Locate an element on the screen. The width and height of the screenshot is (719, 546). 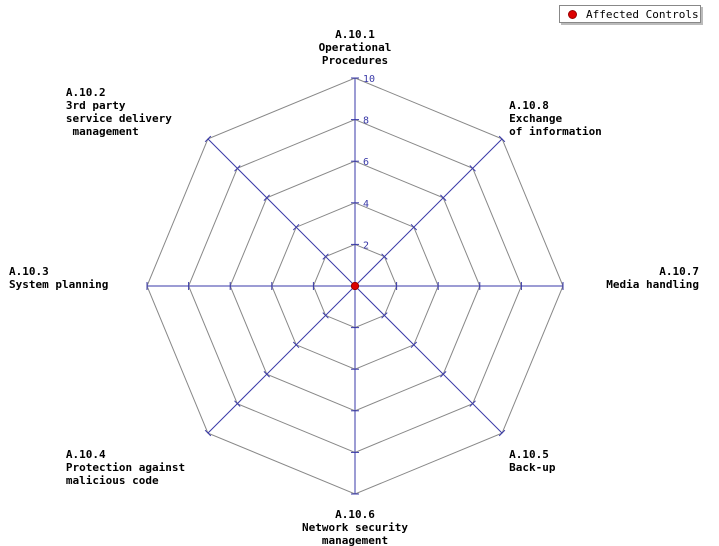
axis-label-A.10.6: A.10.6 Network security management is located at coordinates (355, 527).